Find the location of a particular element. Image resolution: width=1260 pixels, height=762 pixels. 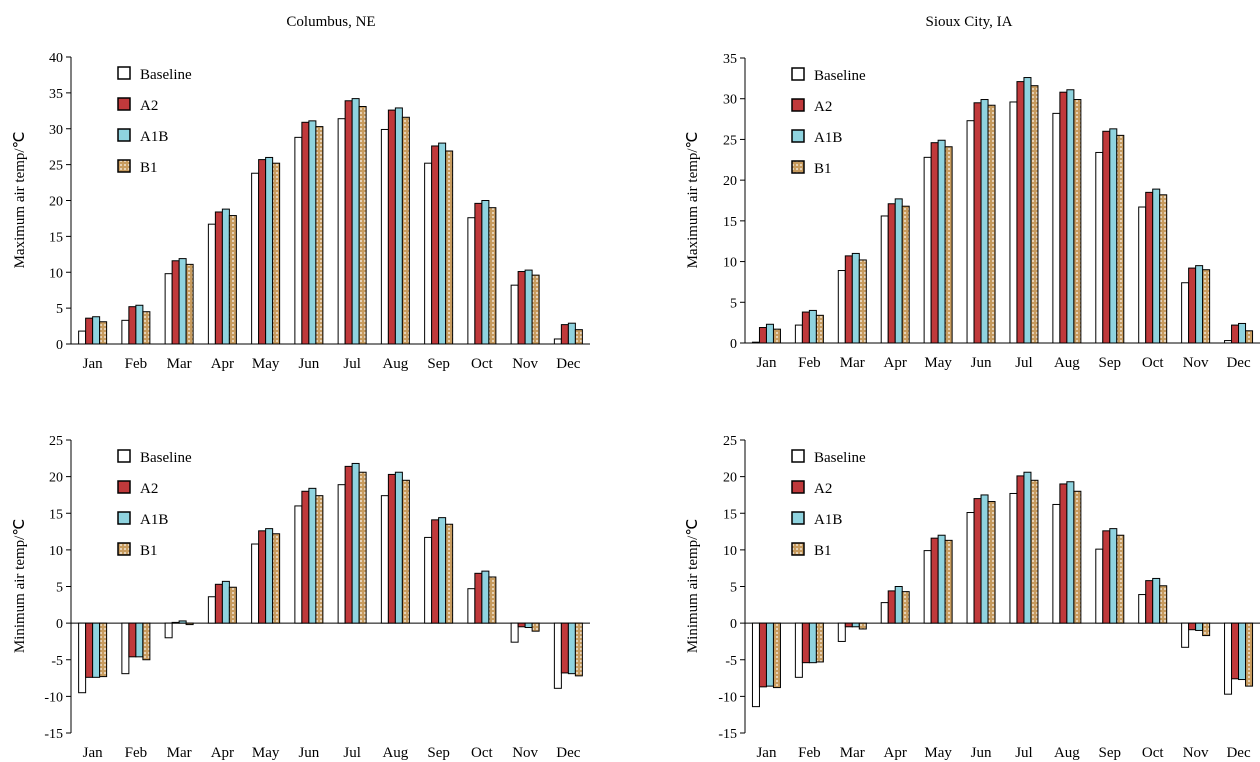

y-axis-title: Minimum air temp/℃ is located at coordinates (20, 586).